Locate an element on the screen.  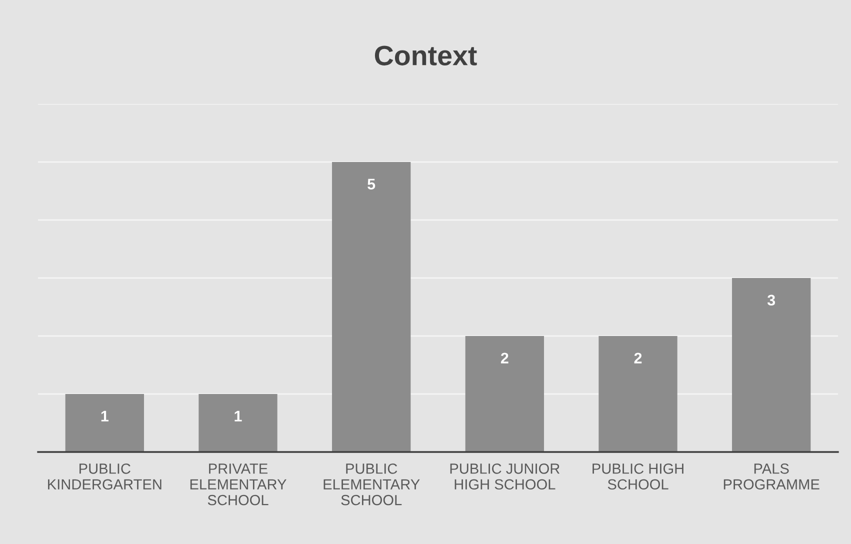
x-tick-label: PUBLIC JUNIOR HIGH SCHOOL is located at coordinates (505, 476).